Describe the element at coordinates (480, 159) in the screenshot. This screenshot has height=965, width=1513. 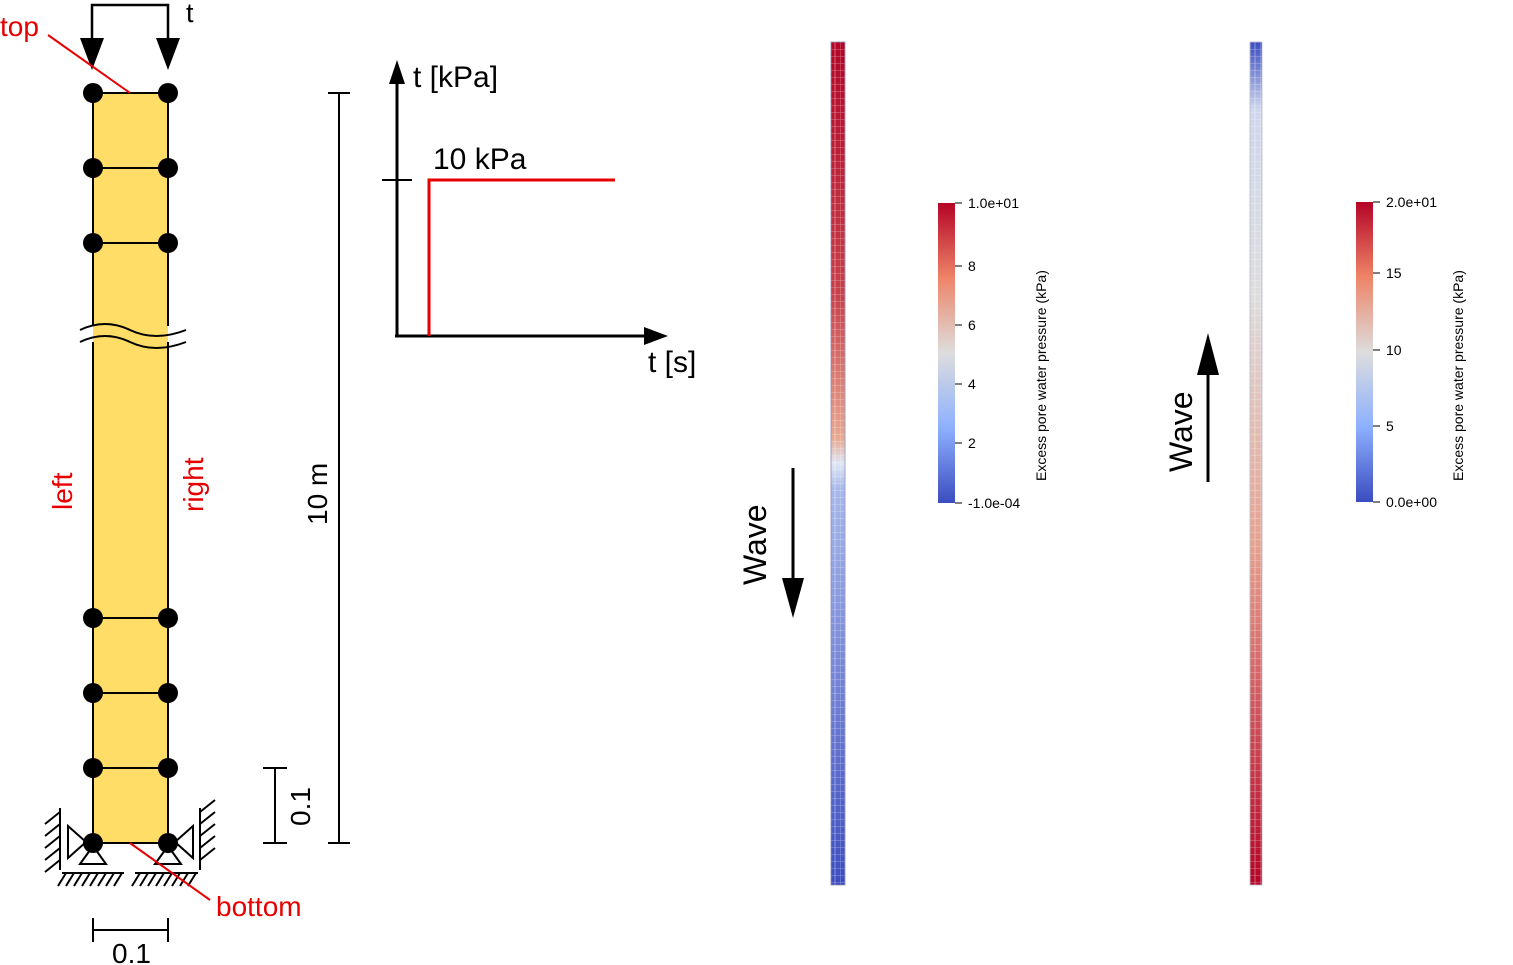
I see `graph-value-label: 10 kPa` at that location.